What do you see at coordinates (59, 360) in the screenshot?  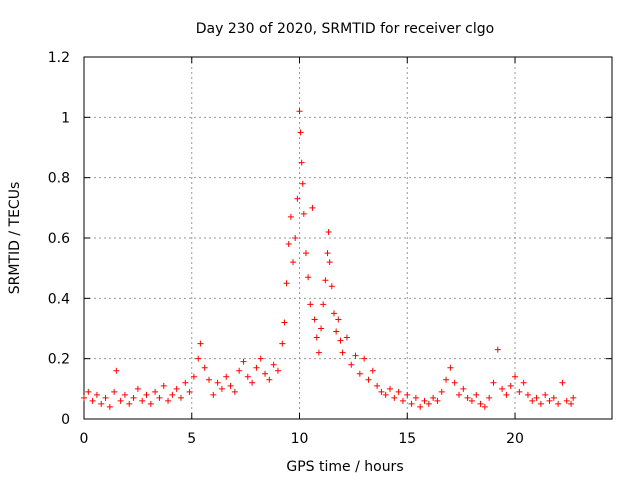 I see `y-tick-label: 0.2` at bounding box center [59, 360].